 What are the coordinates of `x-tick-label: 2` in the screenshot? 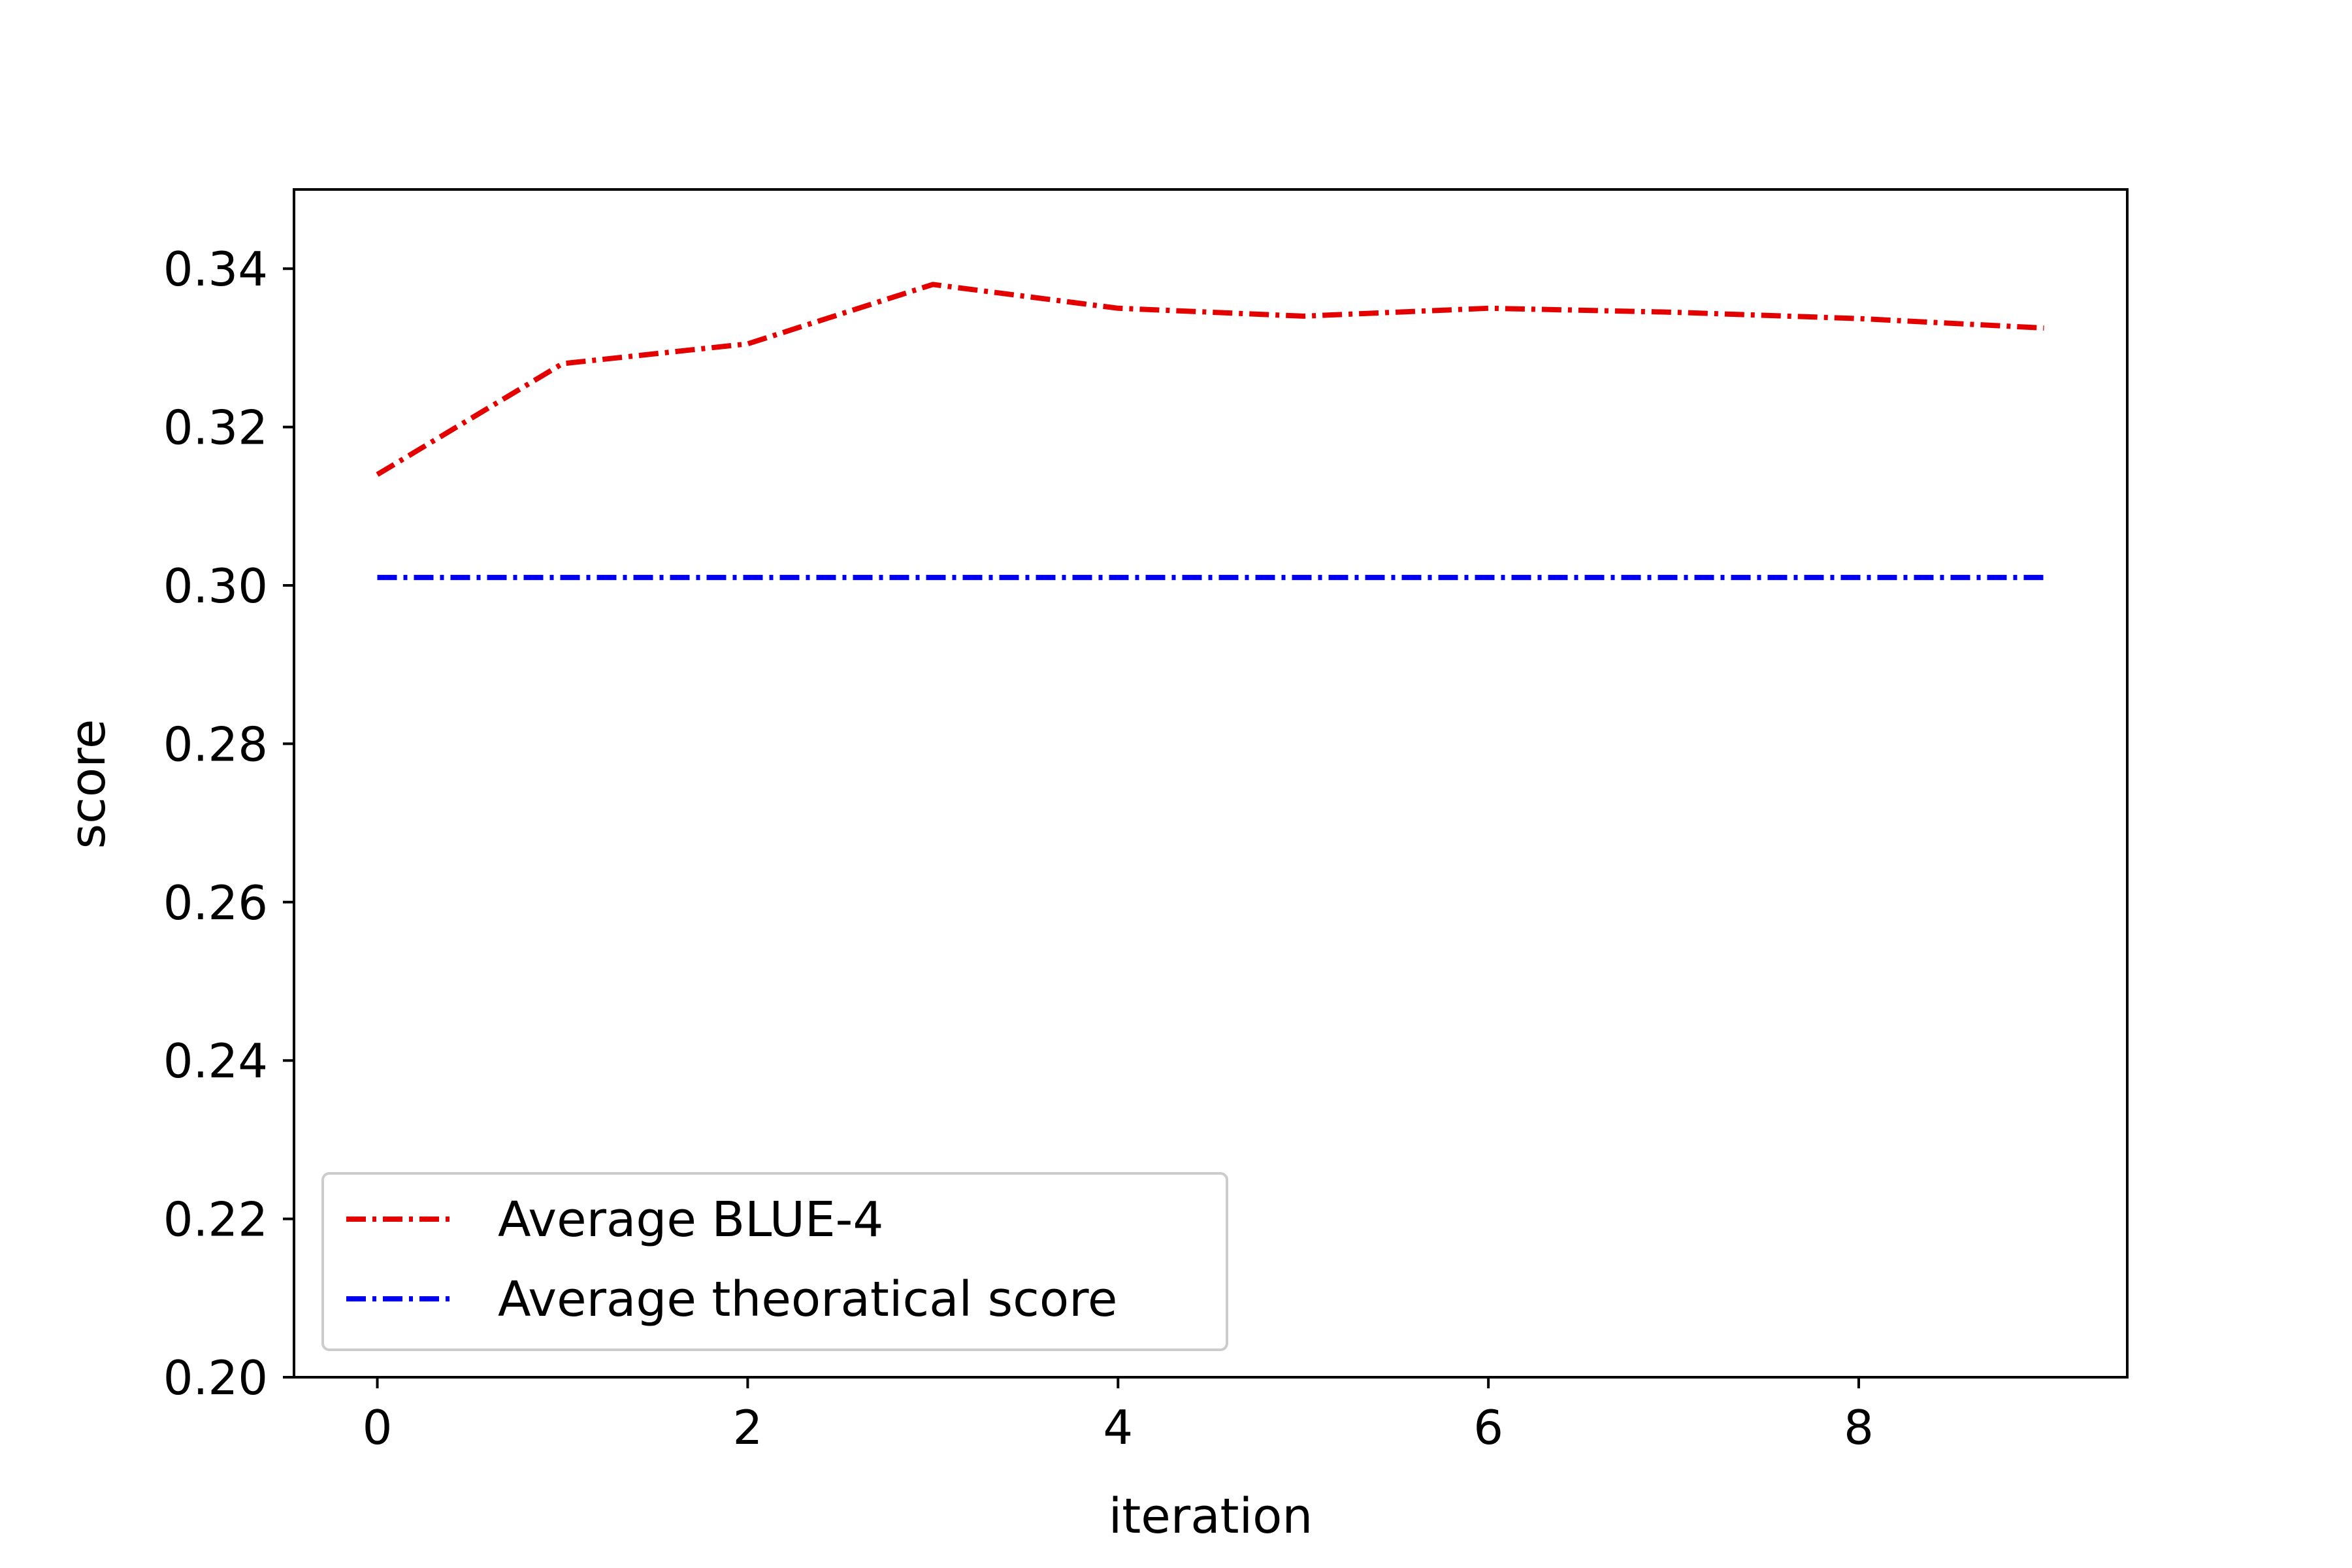 It's located at (748, 1427).